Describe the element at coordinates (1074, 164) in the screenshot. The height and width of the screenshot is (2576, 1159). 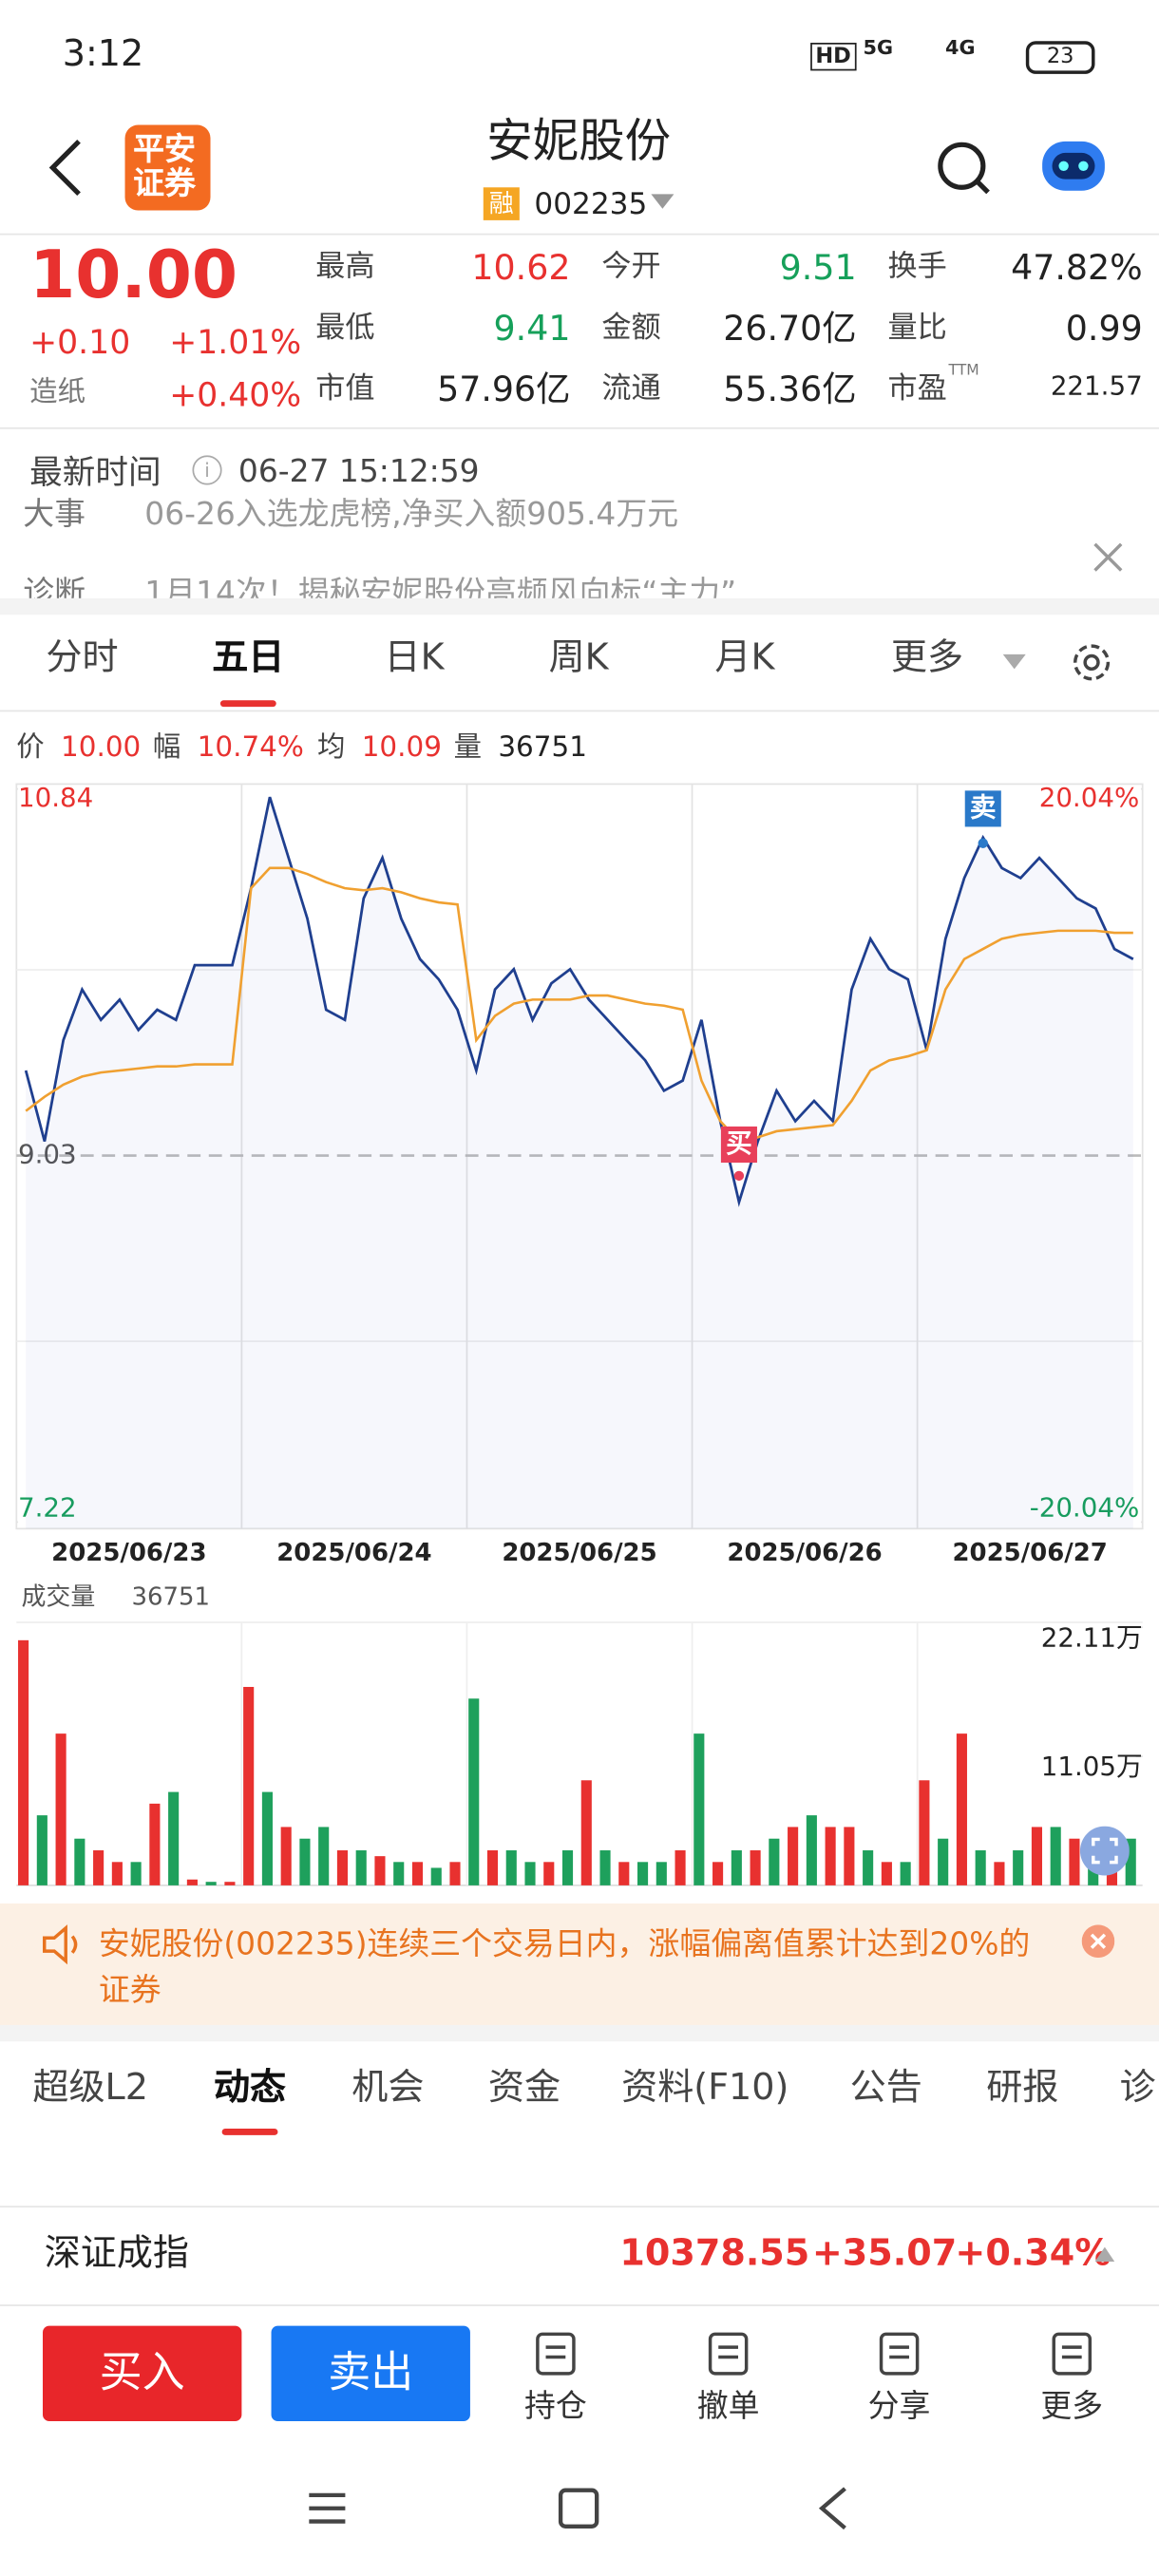
I see `robot` at that location.